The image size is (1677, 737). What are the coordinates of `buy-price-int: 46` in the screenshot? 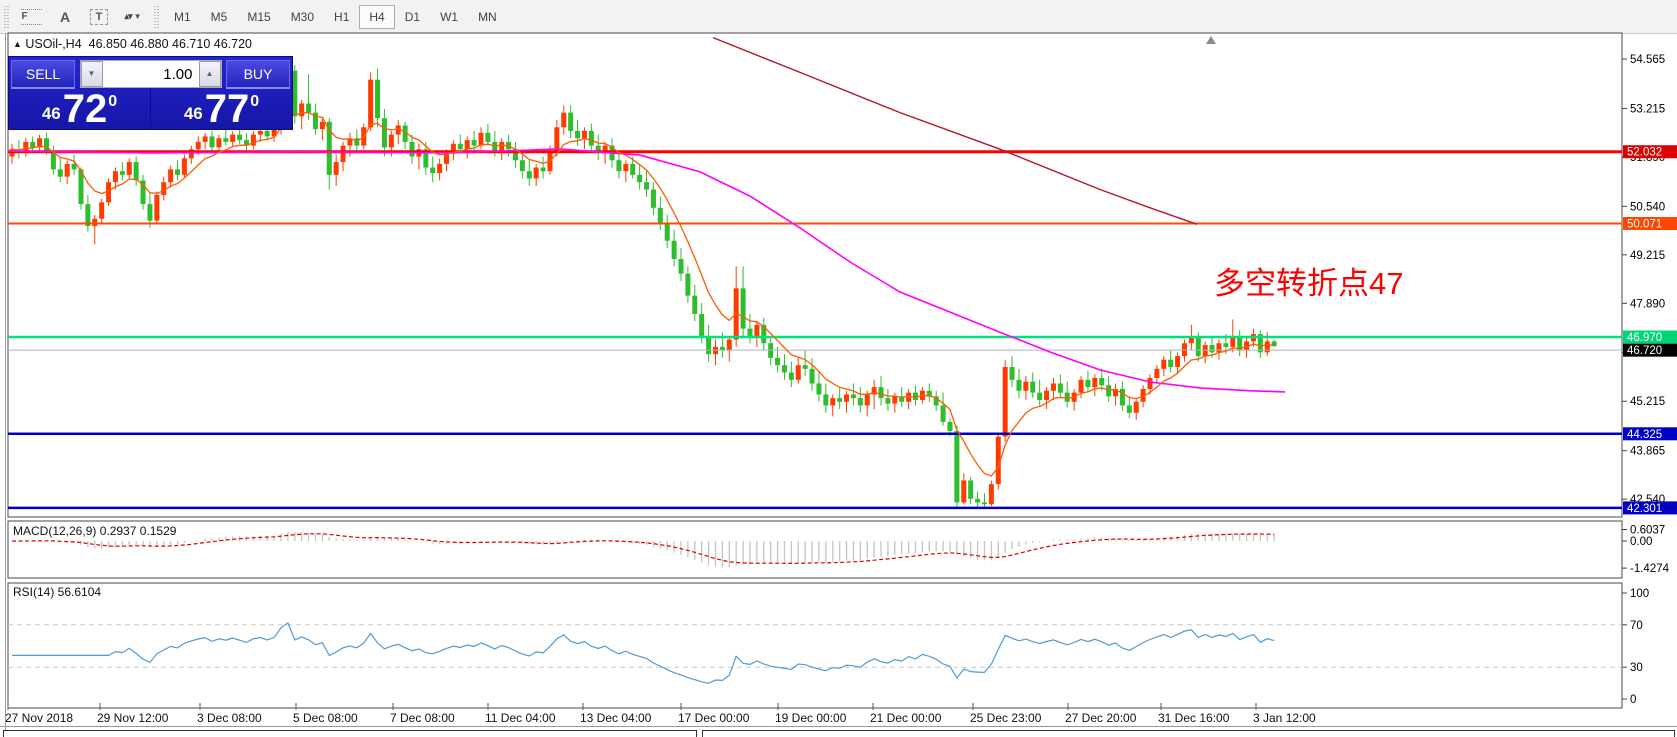 It's located at (193, 113).